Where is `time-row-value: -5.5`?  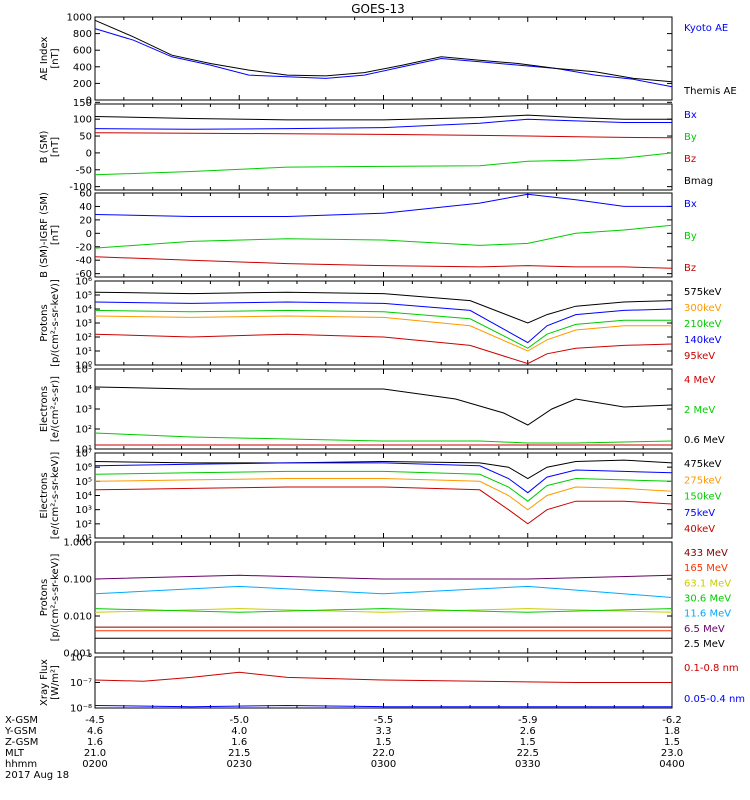 time-row-value: -5.5 is located at coordinates (384, 720).